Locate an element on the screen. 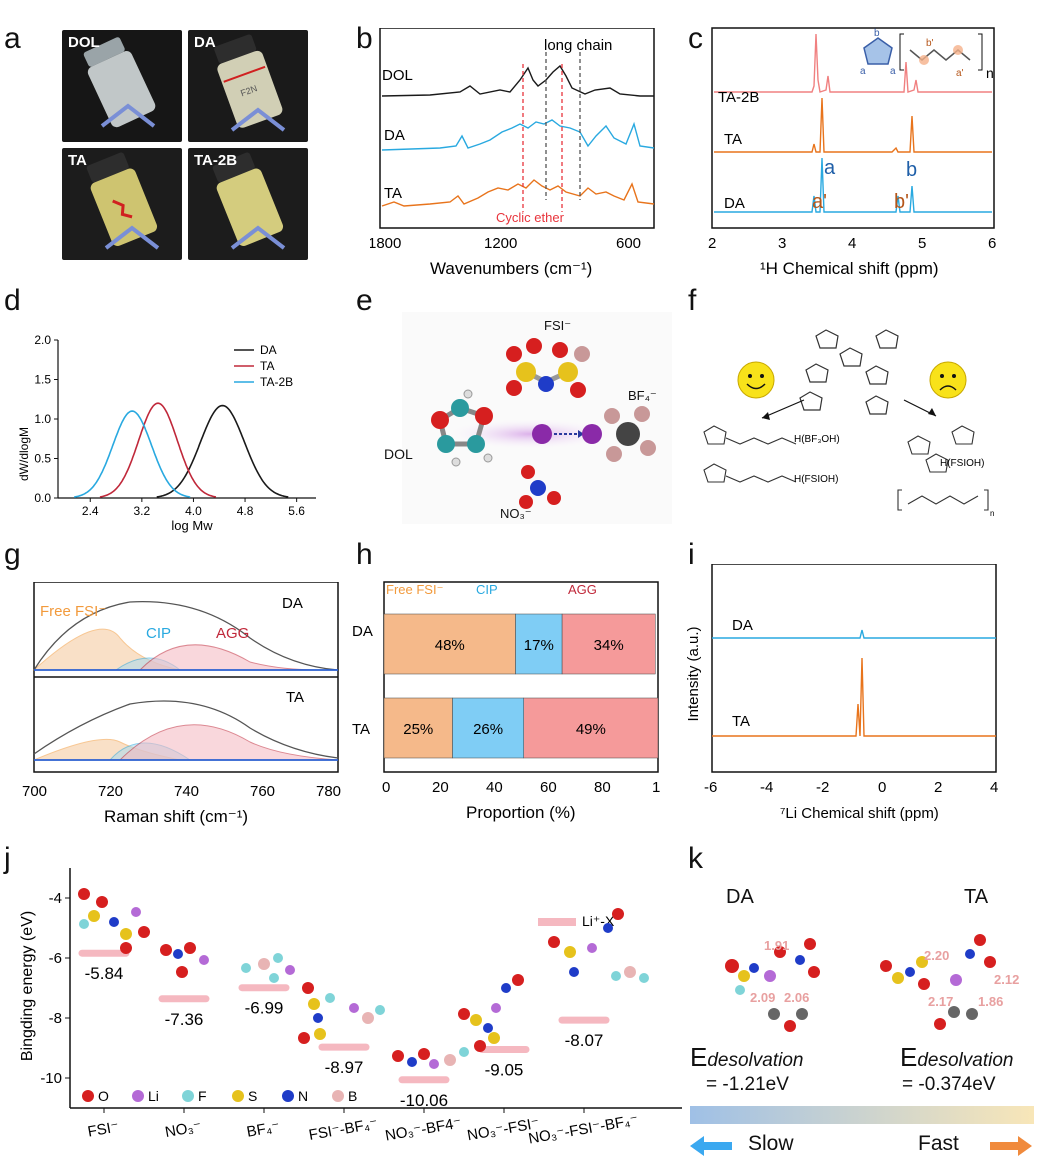  h-tick-40: 40 is located at coordinates (494, 787).